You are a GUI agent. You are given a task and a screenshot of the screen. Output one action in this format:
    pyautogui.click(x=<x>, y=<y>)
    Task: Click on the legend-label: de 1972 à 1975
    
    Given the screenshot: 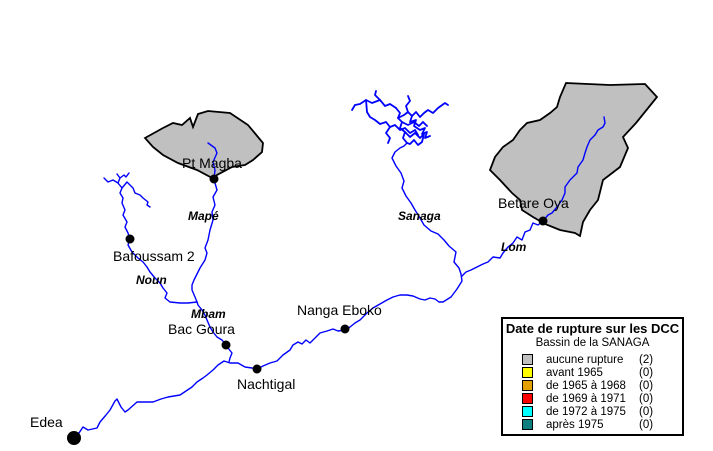 What is the action you would take?
    pyautogui.click(x=586, y=412)
    